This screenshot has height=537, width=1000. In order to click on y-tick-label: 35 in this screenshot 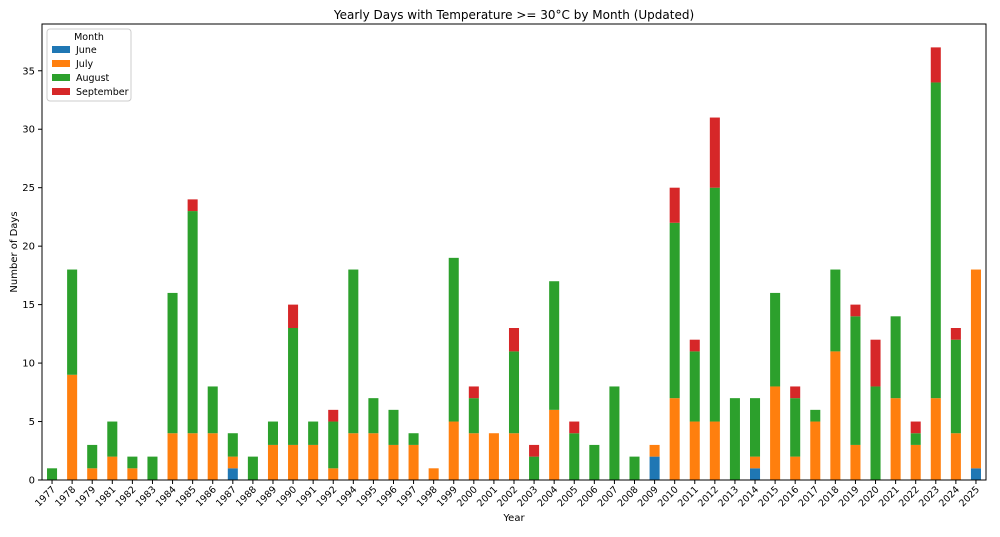, I will do `click(28, 71)`.